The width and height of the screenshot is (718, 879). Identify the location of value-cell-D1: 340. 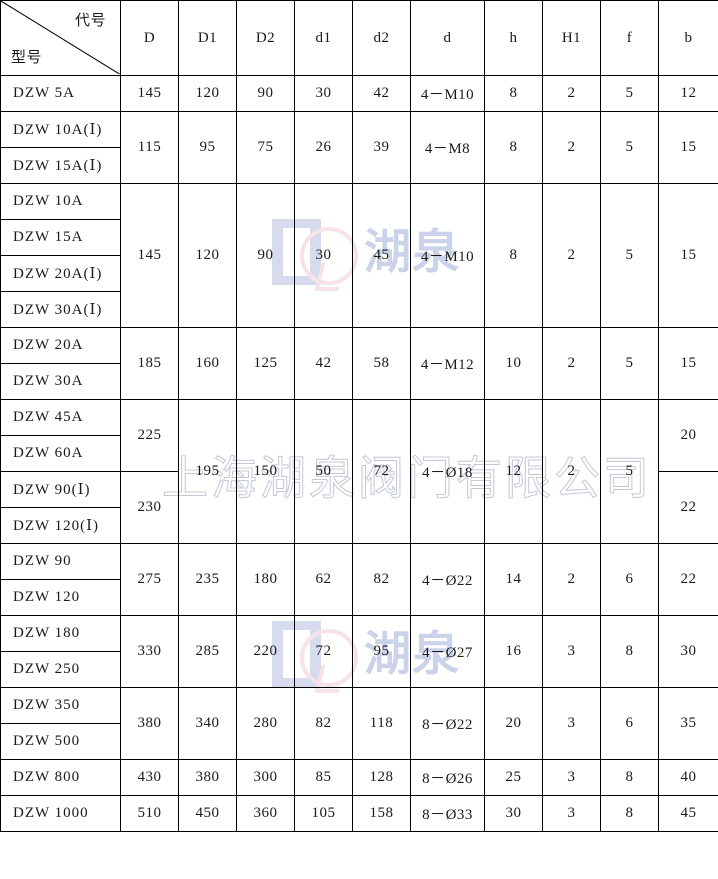
(207, 723).